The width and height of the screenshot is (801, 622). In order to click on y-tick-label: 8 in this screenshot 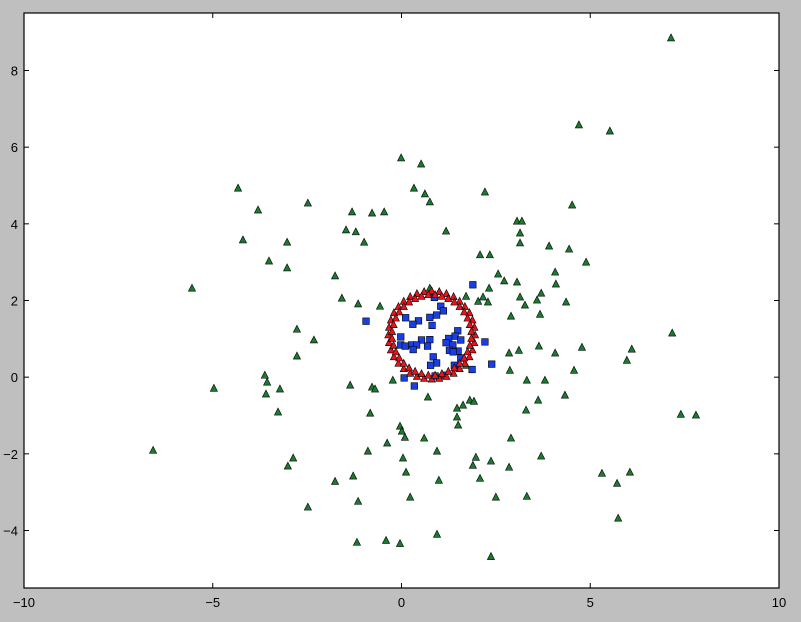, I will do `click(14, 71)`.